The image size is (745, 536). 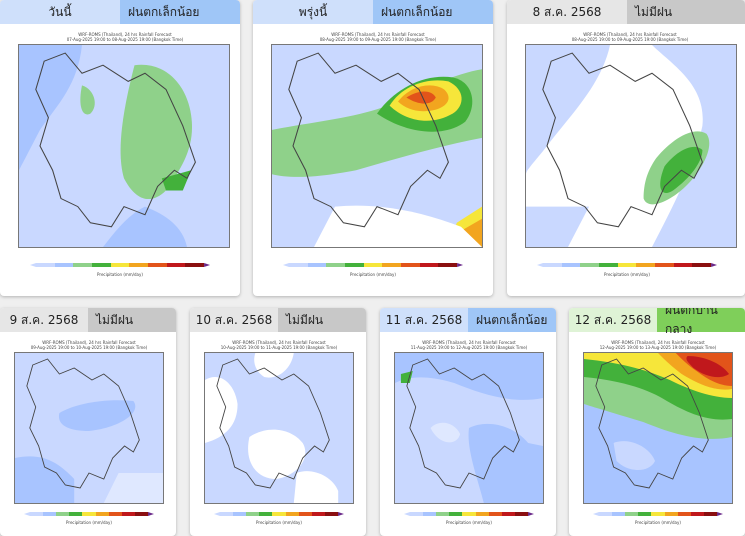 I want to click on forecast-date: 8 ส.ค. 2568, so click(x=567, y=12).